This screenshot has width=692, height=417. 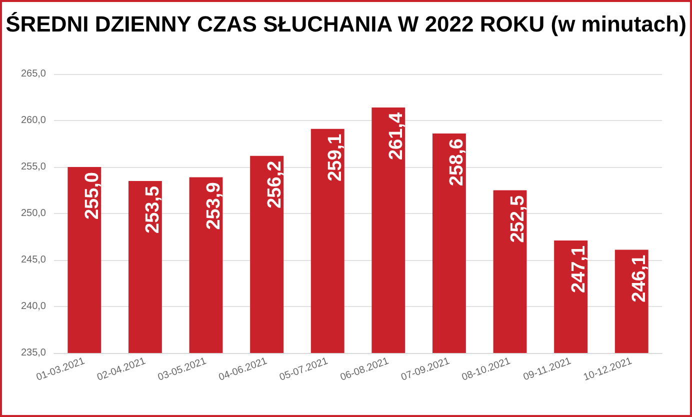 What do you see at coordinates (639, 278) in the screenshot?
I see `data-label: 246,1` at bounding box center [639, 278].